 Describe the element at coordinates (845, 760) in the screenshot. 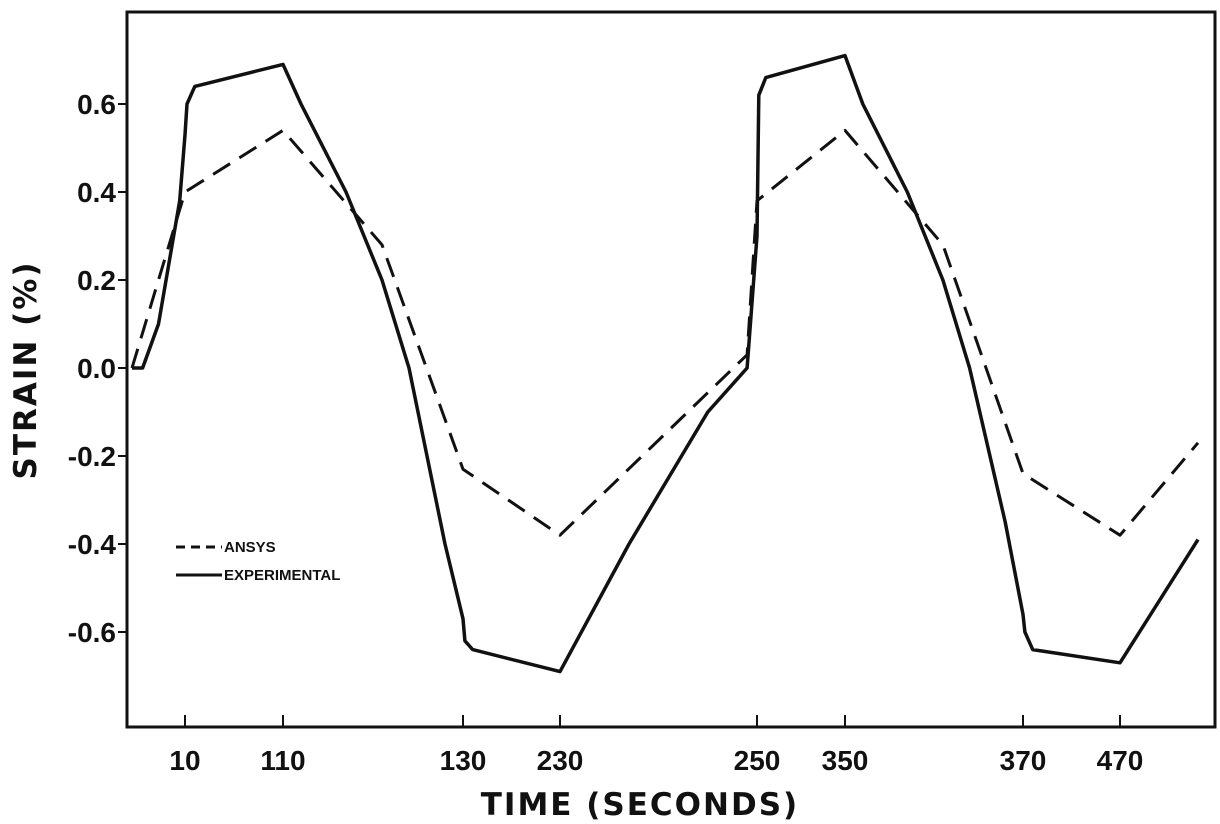

I see `x-tick-label: 350` at that location.